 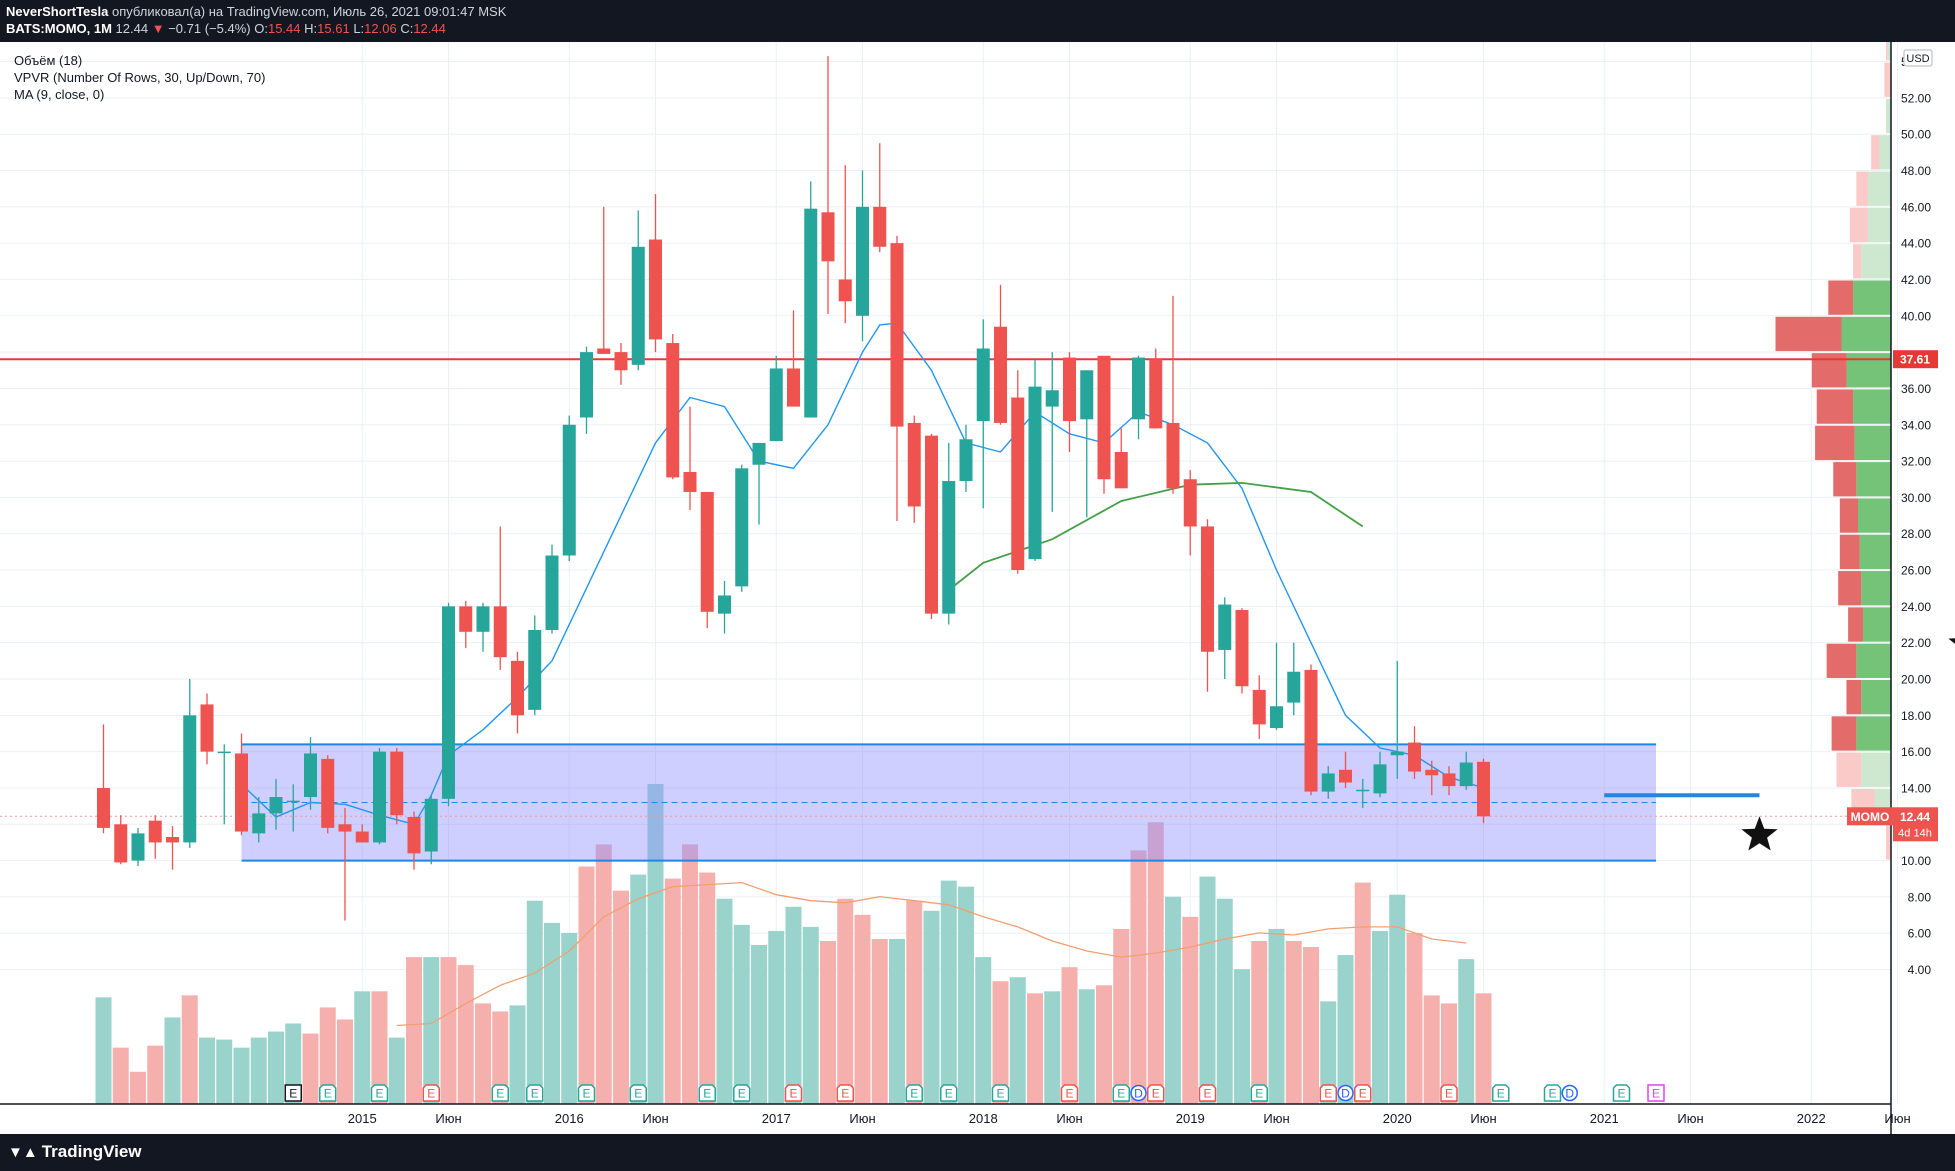 What do you see at coordinates (1920, 970) in the screenshot?
I see `y-tick-label: 4.00` at bounding box center [1920, 970].